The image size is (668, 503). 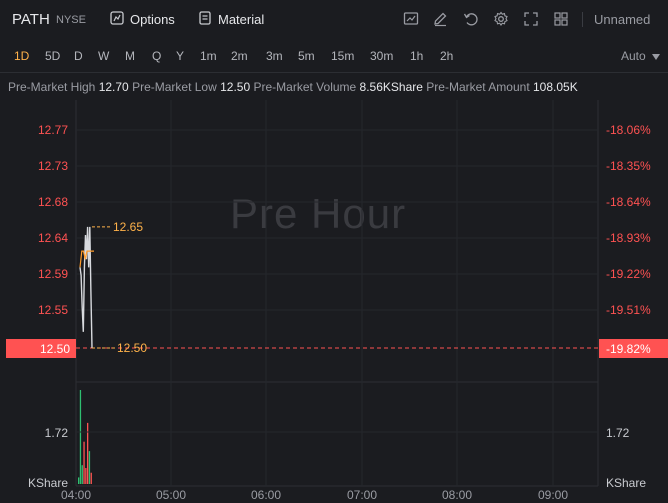 I want to click on pre-hour-watermark: Pre Hour, so click(x=318, y=213).